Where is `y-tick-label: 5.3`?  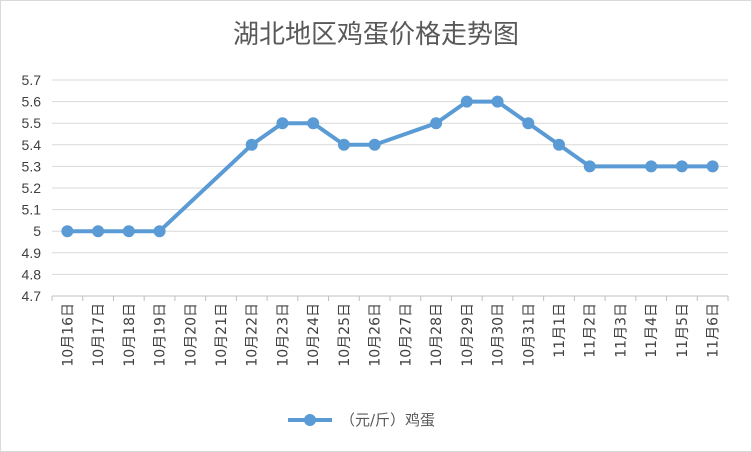 y-tick-label: 5.3 is located at coordinates (32, 166).